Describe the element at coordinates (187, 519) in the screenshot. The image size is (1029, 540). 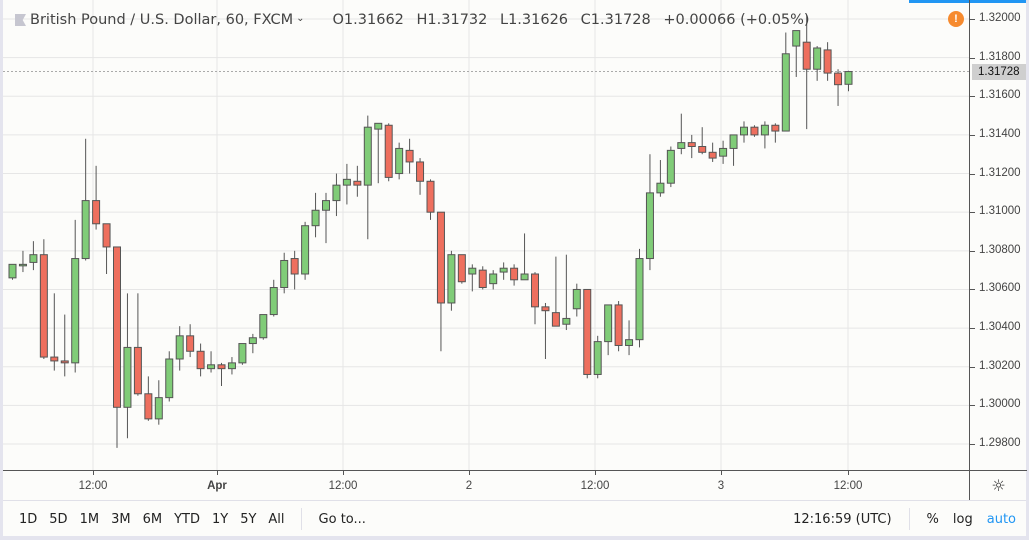
I see `range-button-ytd: YTD` at that location.